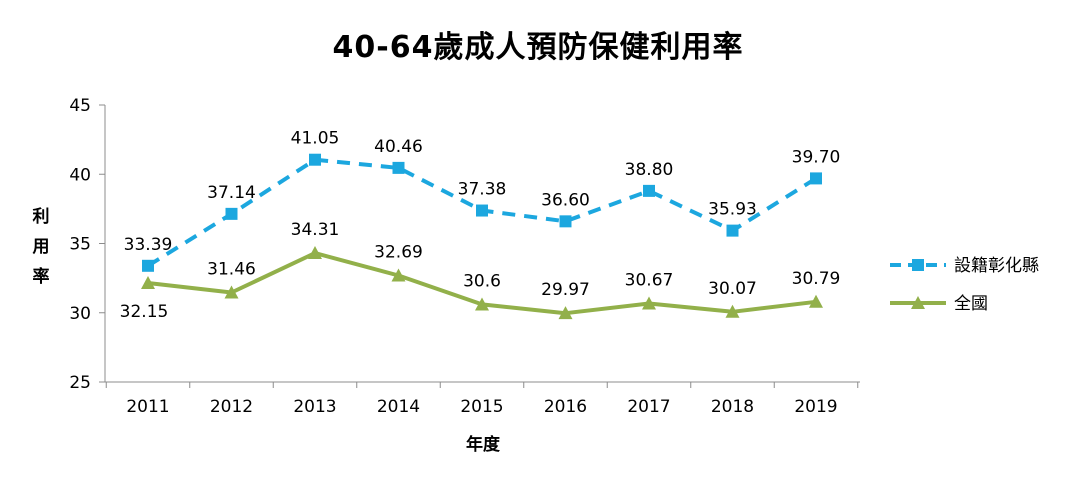  What do you see at coordinates (565, 200) in the screenshot?
I see `data-label: 36.60` at bounding box center [565, 200].